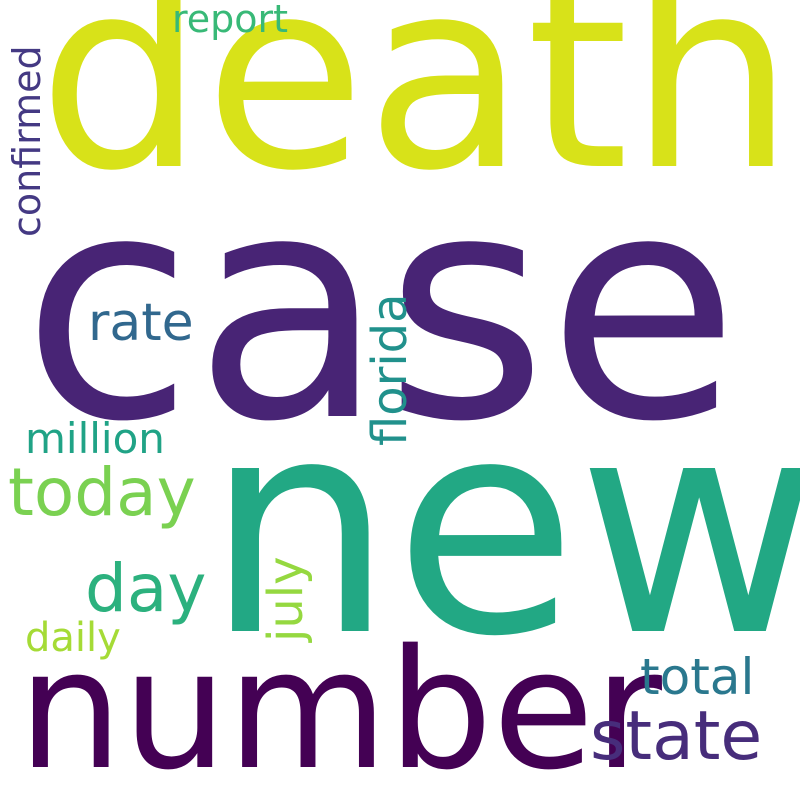 This screenshot has width=800, height=800. I want to click on word-today: today, so click(102, 492).